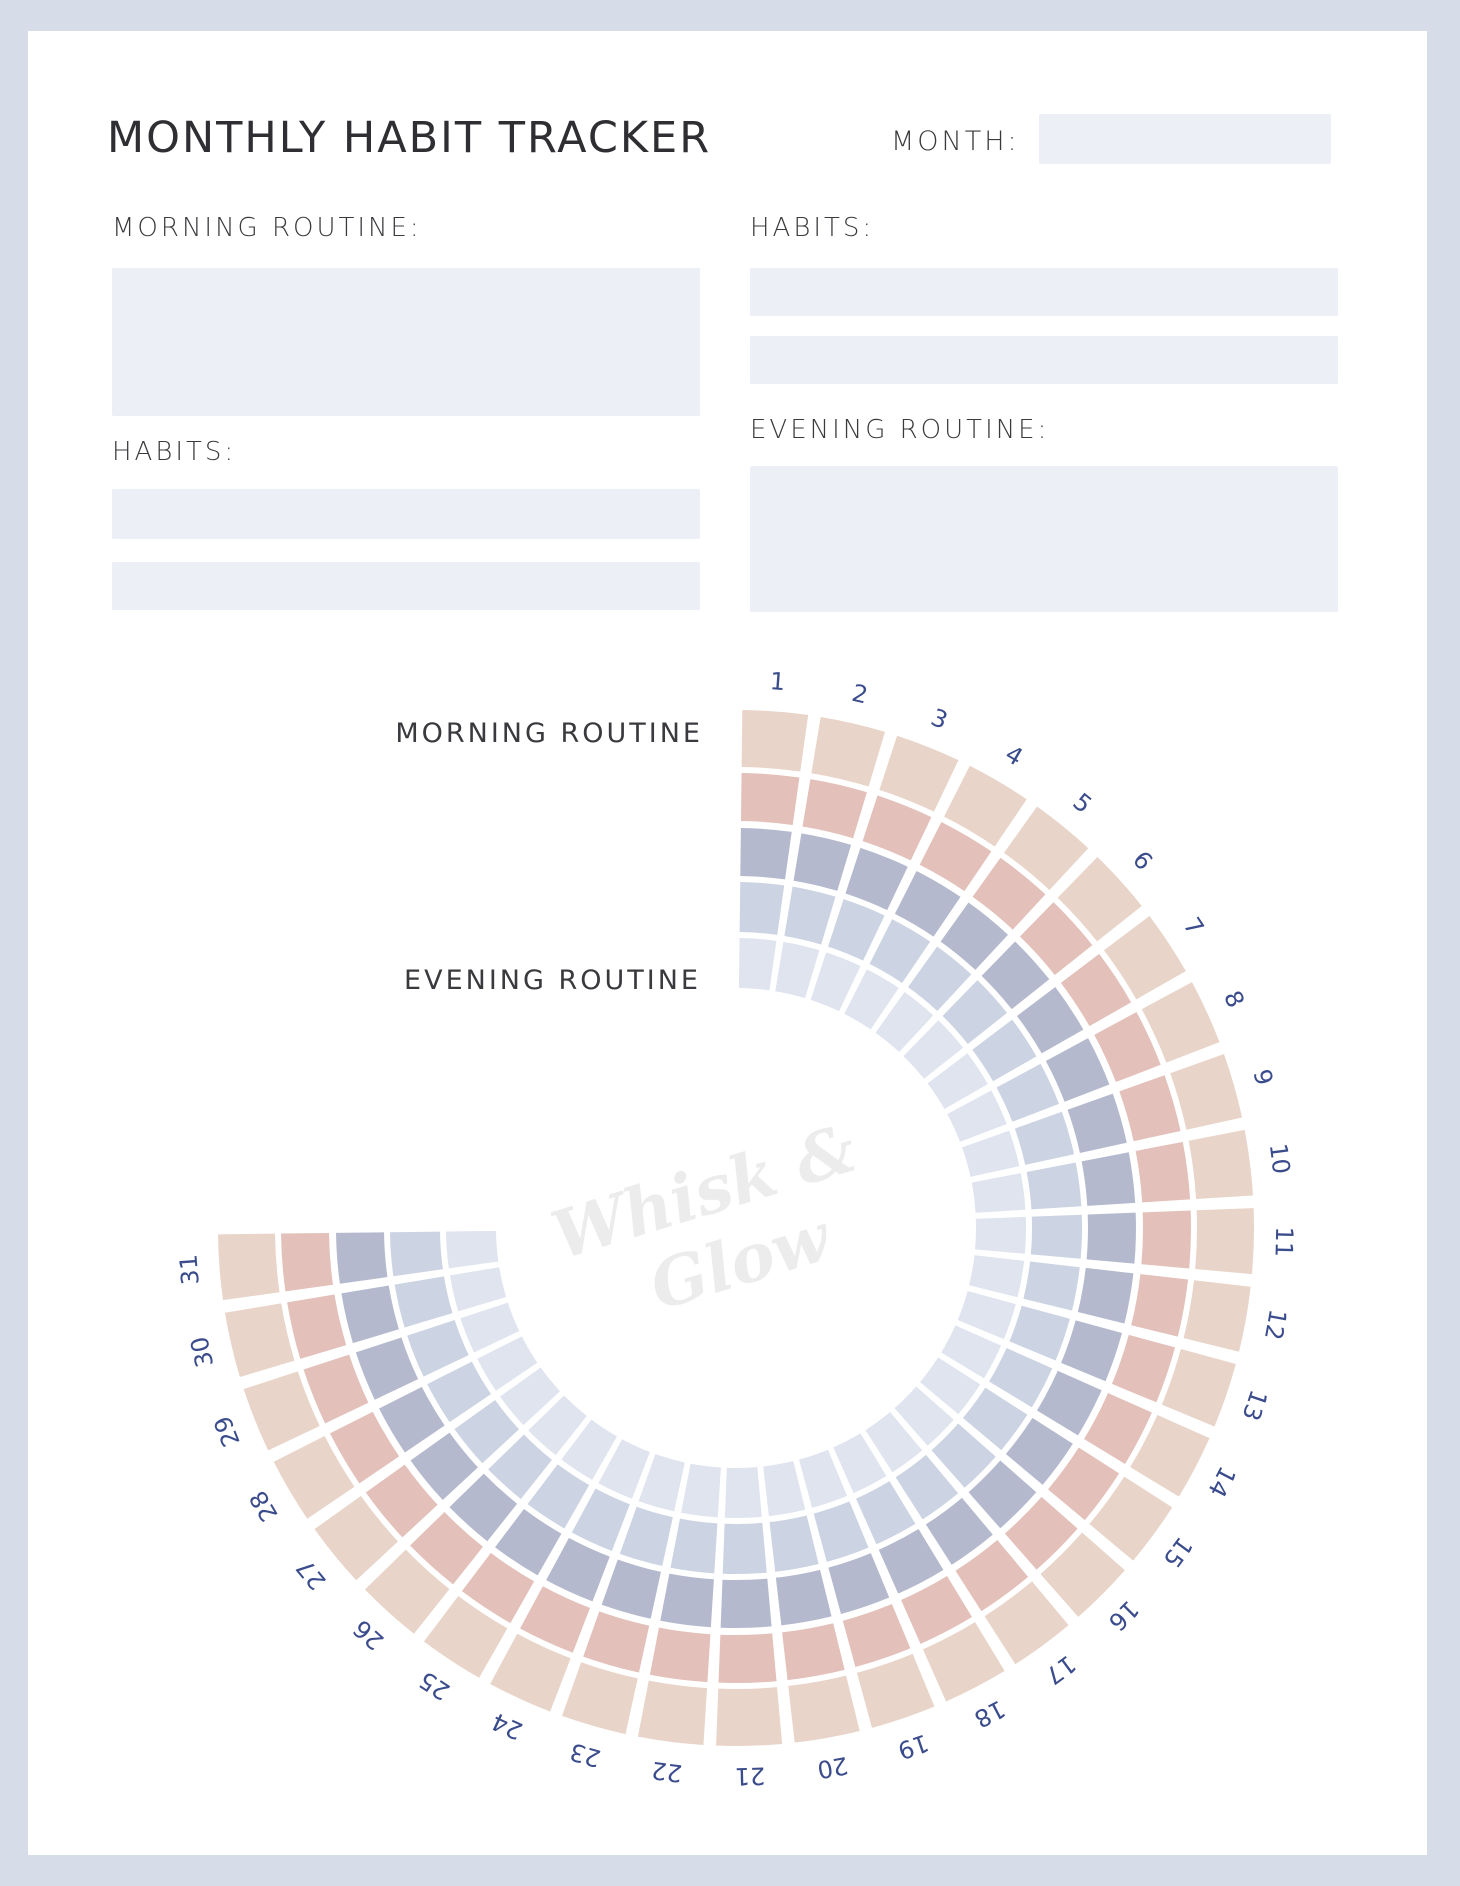  What do you see at coordinates (1056, 1236) in the screenshot?
I see `day-11-ring-4-cell` at bounding box center [1056, 1236].